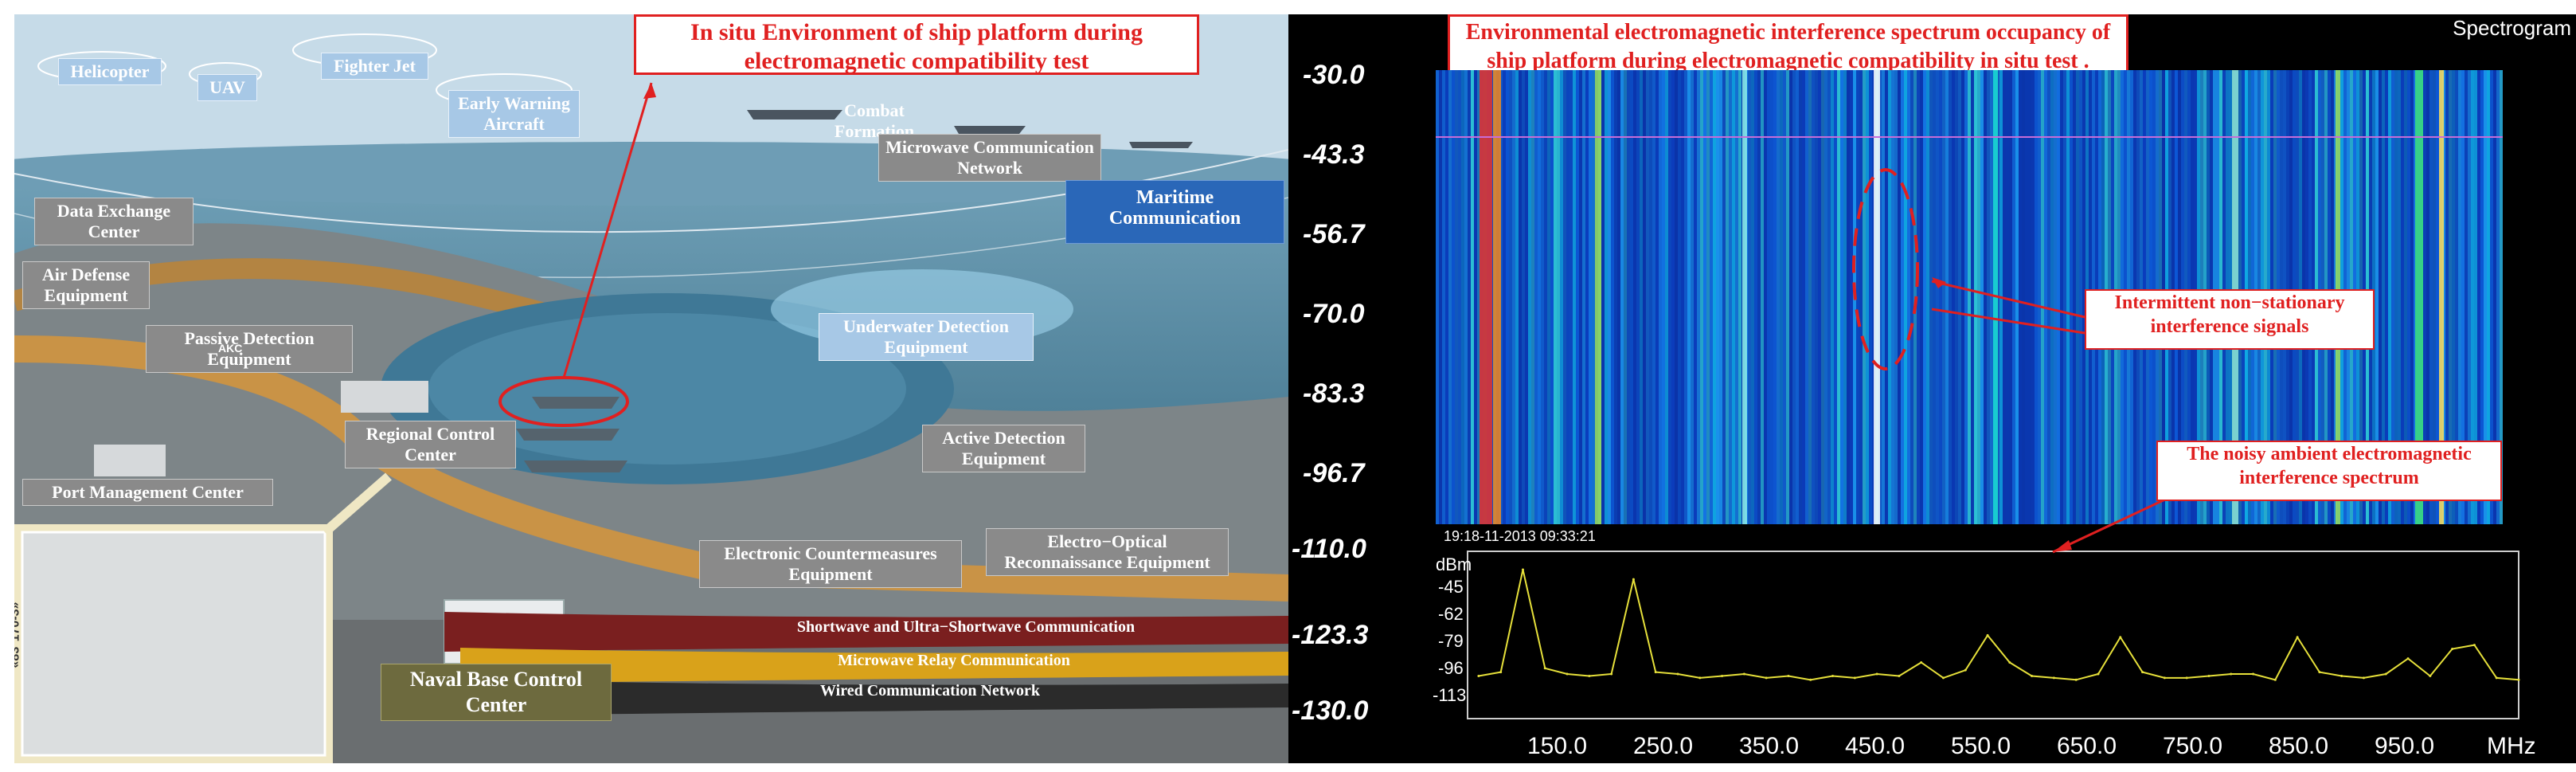 This screenshot has height=772, width=2576. Describe the element at coordinates (2512, 28) in the screenshot. I see `spectrogram-corner-label: Spectrogram` at that location.